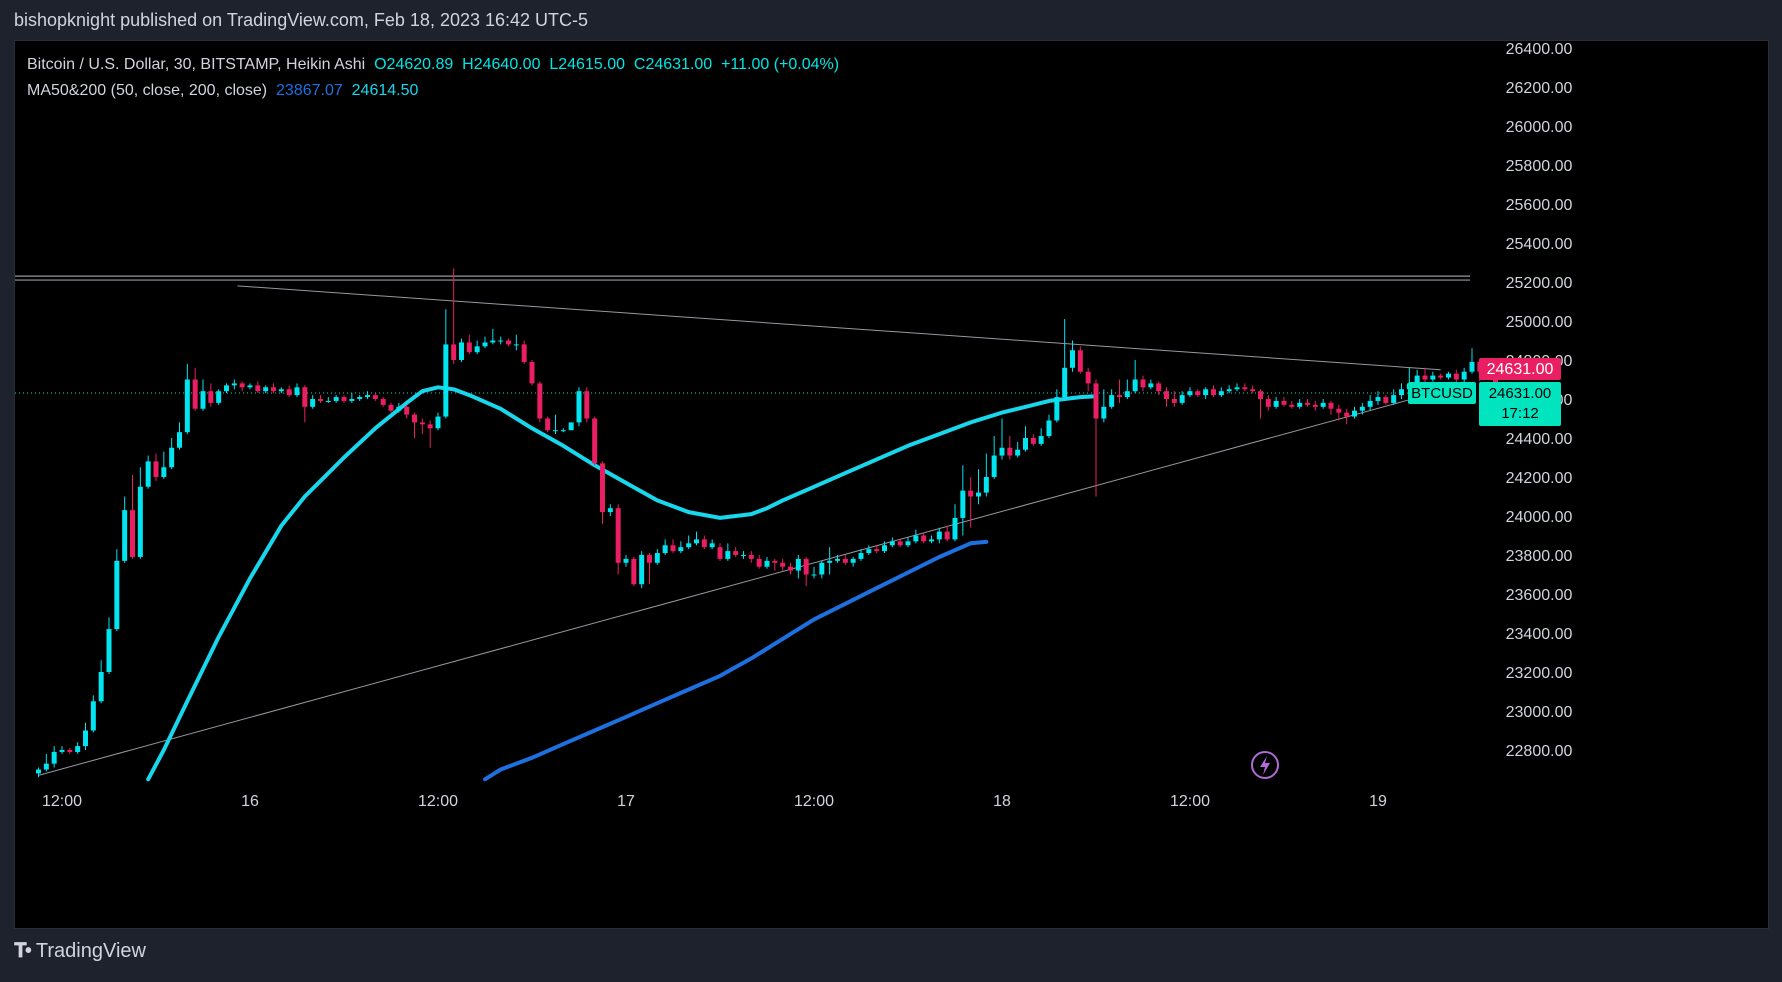  Describe the element at coordinates (1539, 634) in the screenshot. I see `y-tick-label: 23400.00` at that location.